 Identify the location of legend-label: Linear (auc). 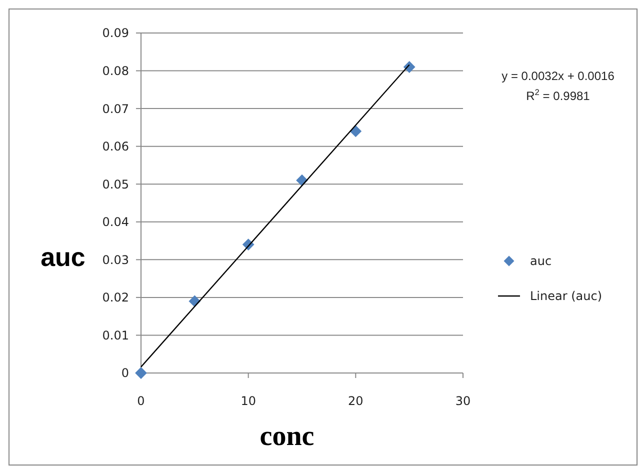
(566, 296).